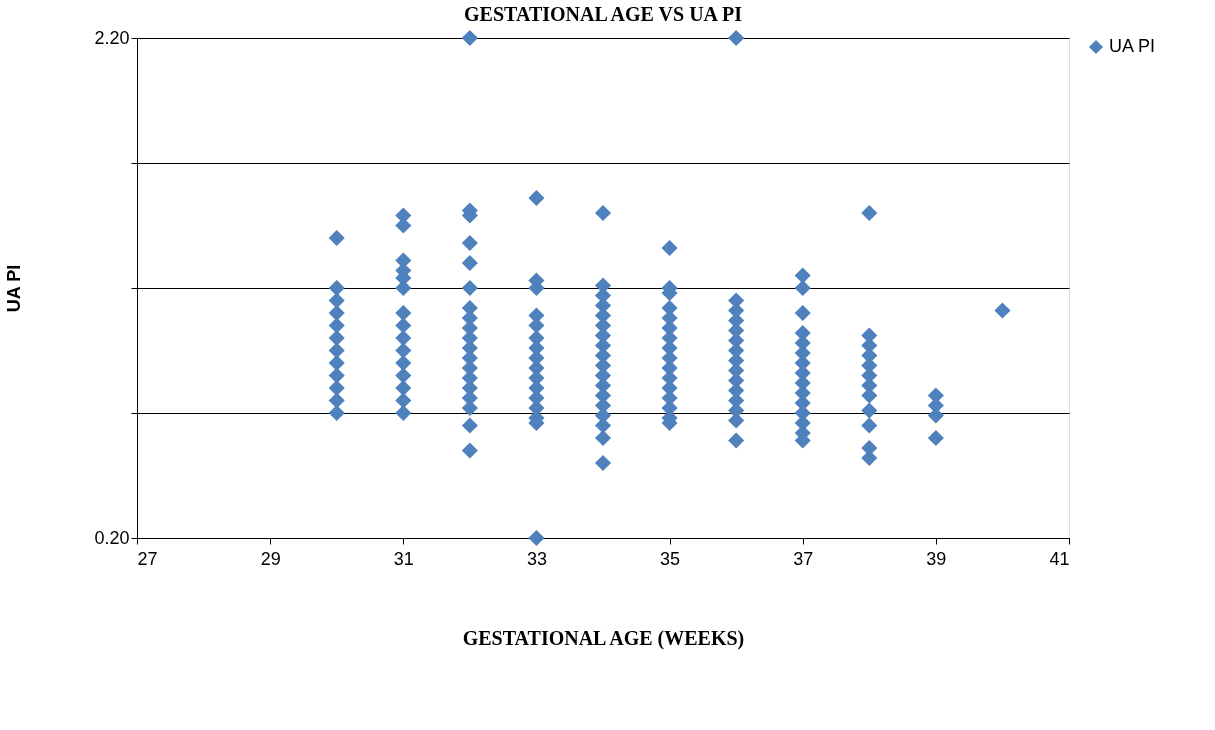 This screenshot has height=730, width=1215. What do you see at coordinates (803, 558) in the screenshot?
I see `x-tick-label: 37` at bounding box center [803, 558].